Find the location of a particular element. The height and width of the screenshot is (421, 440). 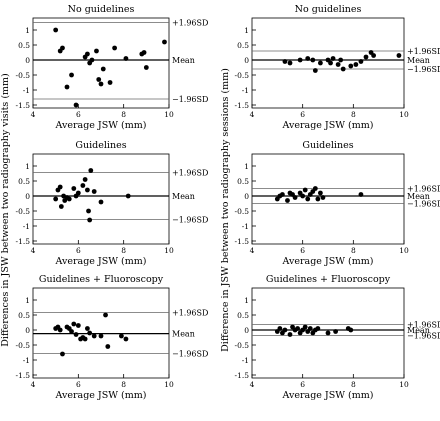

panel-title: Guidelines + Fluoroscopy is located at coordinates (101, 279).